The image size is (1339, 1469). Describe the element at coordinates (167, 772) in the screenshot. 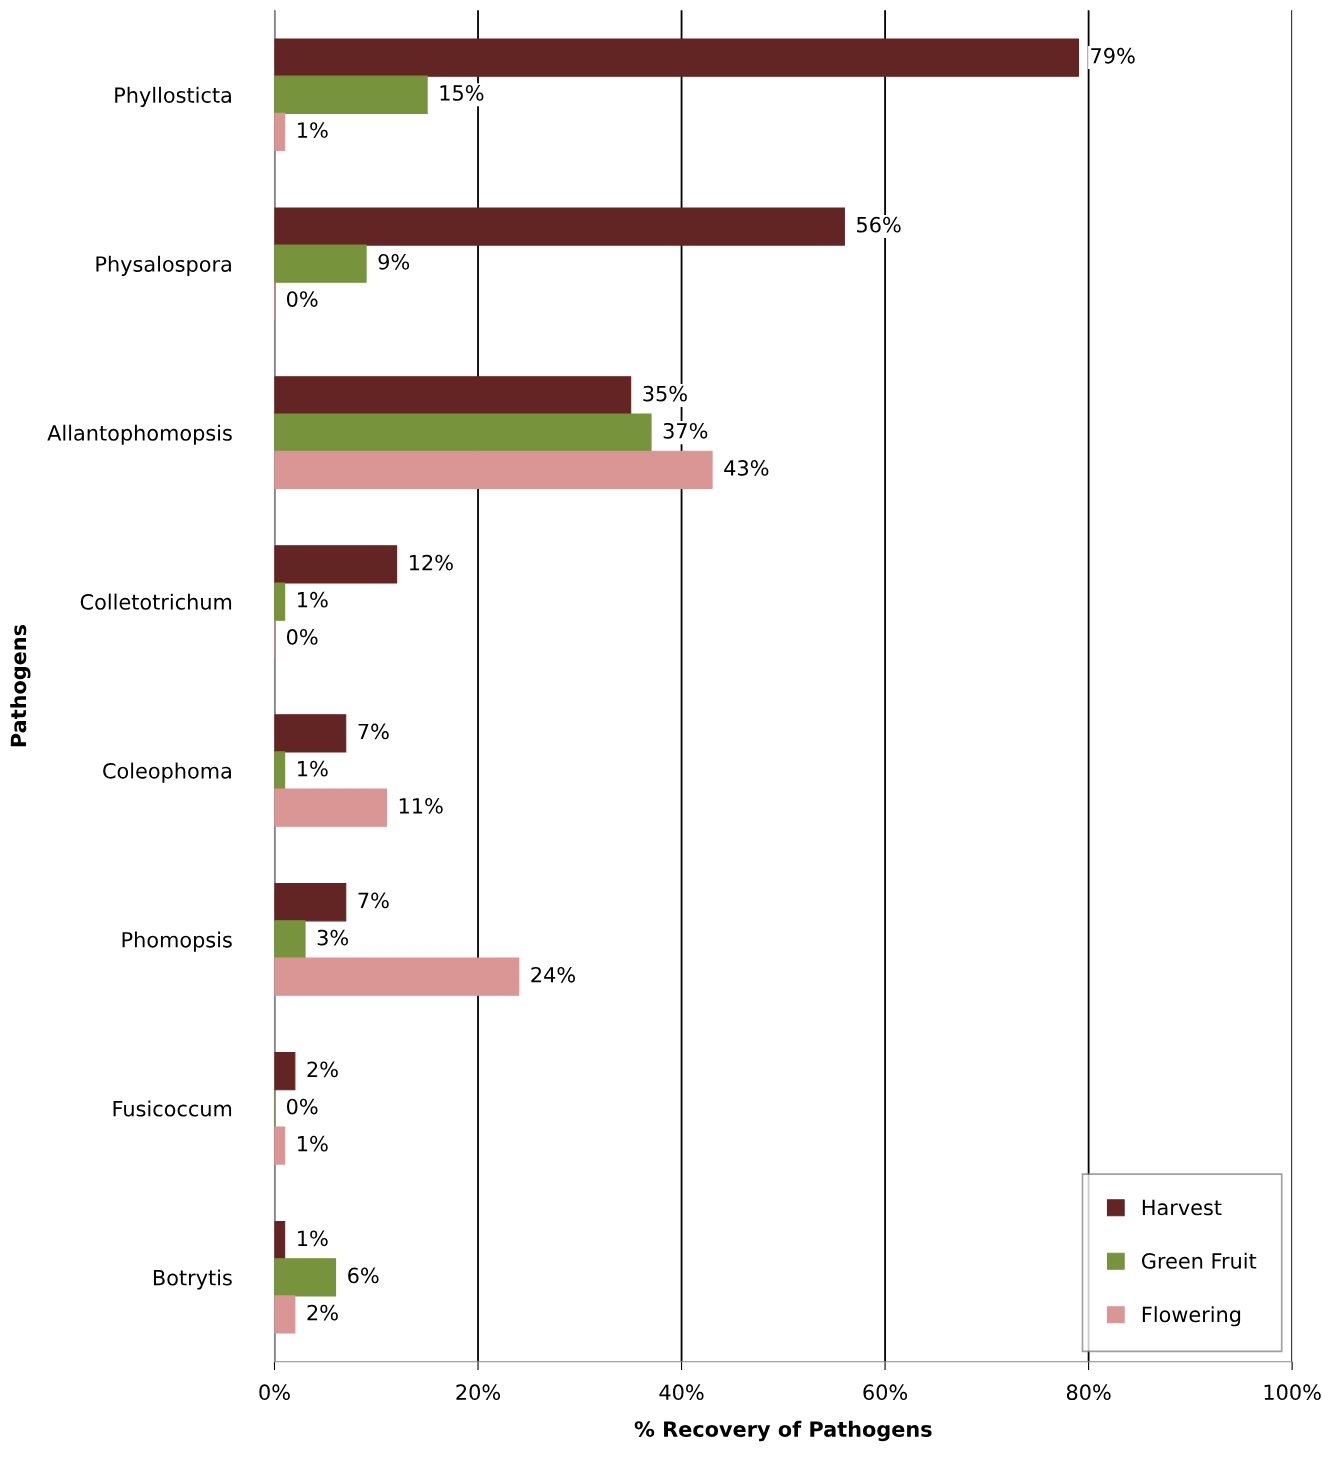

I see `y-tick-label: Coleophoma` at that location.